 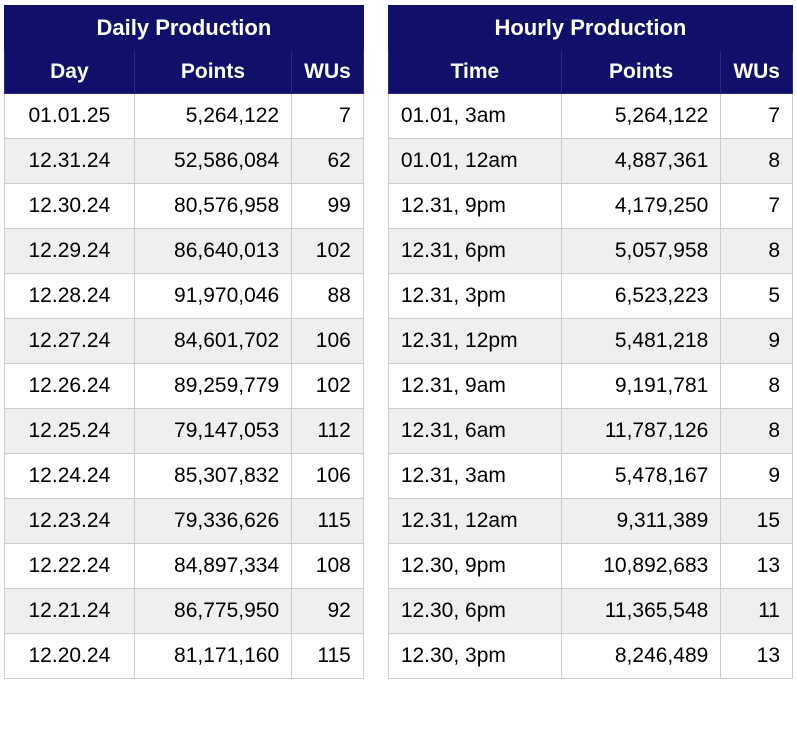 I want to click on time-cell: 12.31, 6am, so click(x=474, y=431).